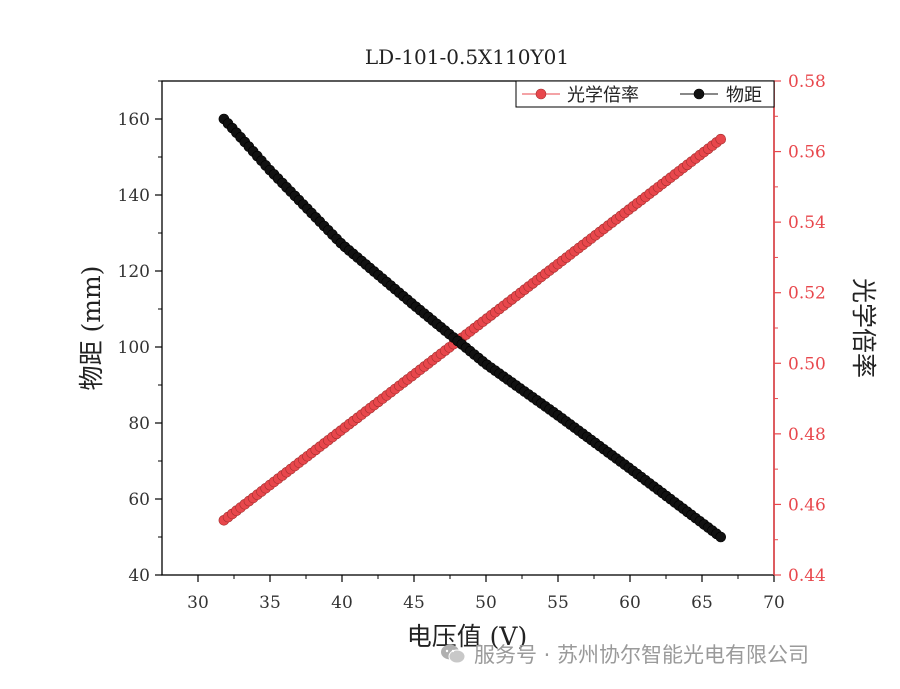 This screenshot has height=689, width=900. Describe the element at coordinates (807, 505) in the screenshot. I see `y-right-tick-label: 0.46` at that location.